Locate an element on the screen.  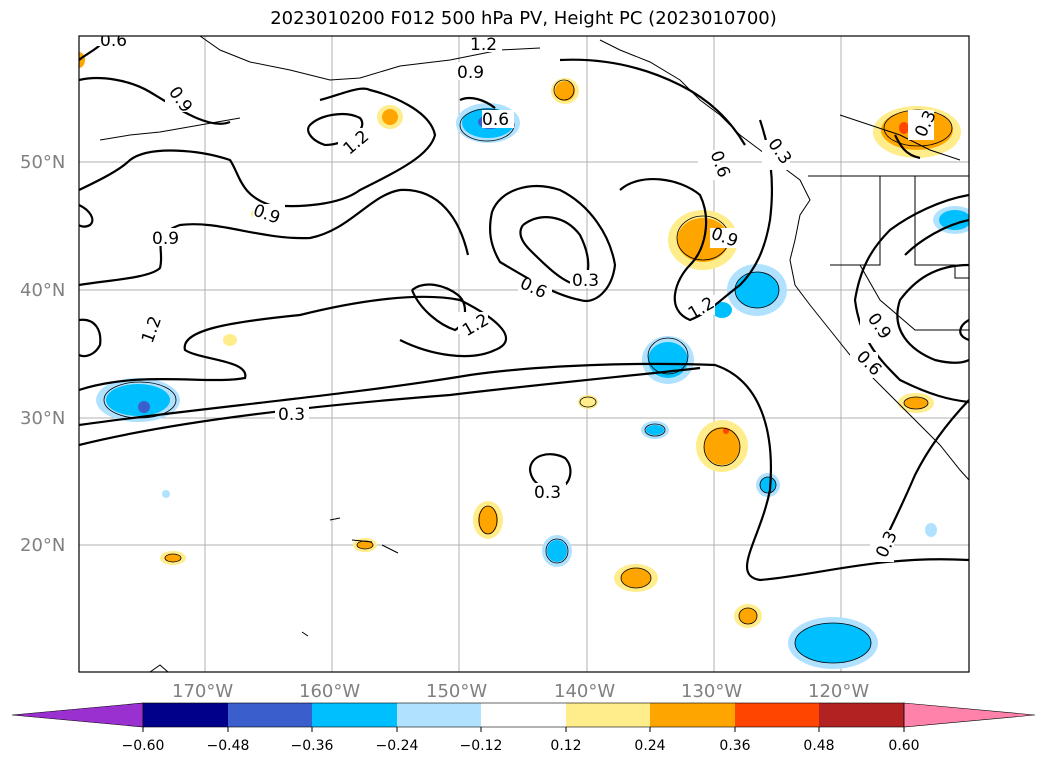
colorbar-tick-10: 0.60 is located at coordinates (903, 746).